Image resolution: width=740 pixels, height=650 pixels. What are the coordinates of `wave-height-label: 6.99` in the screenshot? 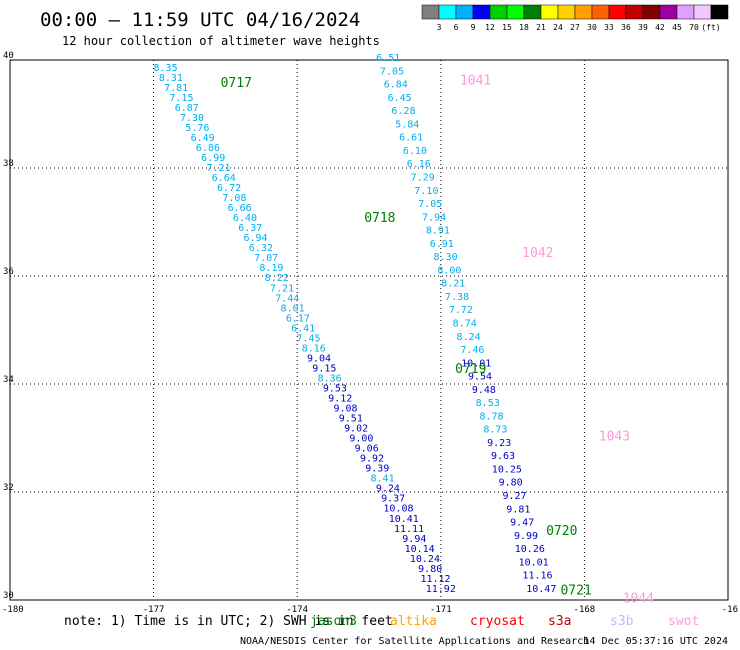 It's located at (213, 158).